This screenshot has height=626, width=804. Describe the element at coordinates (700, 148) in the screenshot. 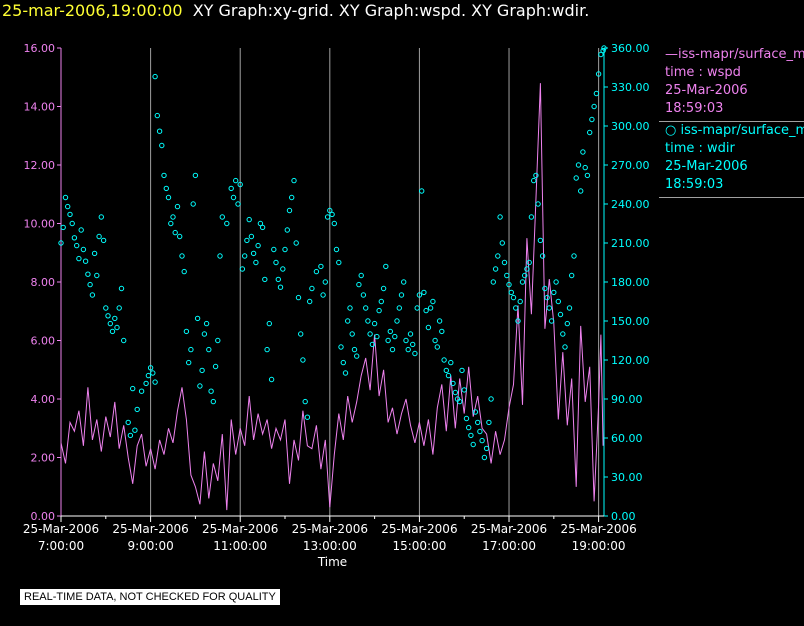

I see `legend-field: time : wdir` at that location.